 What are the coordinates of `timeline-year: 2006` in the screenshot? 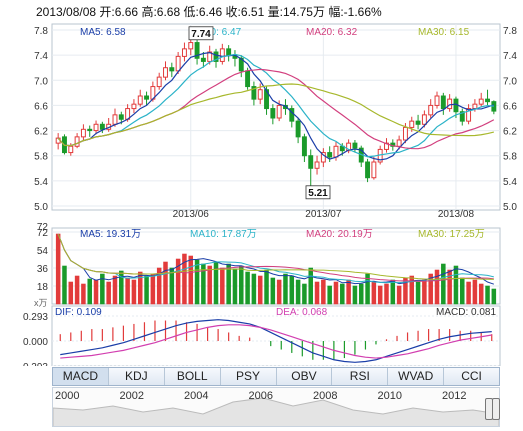 It's located at (260, 396).